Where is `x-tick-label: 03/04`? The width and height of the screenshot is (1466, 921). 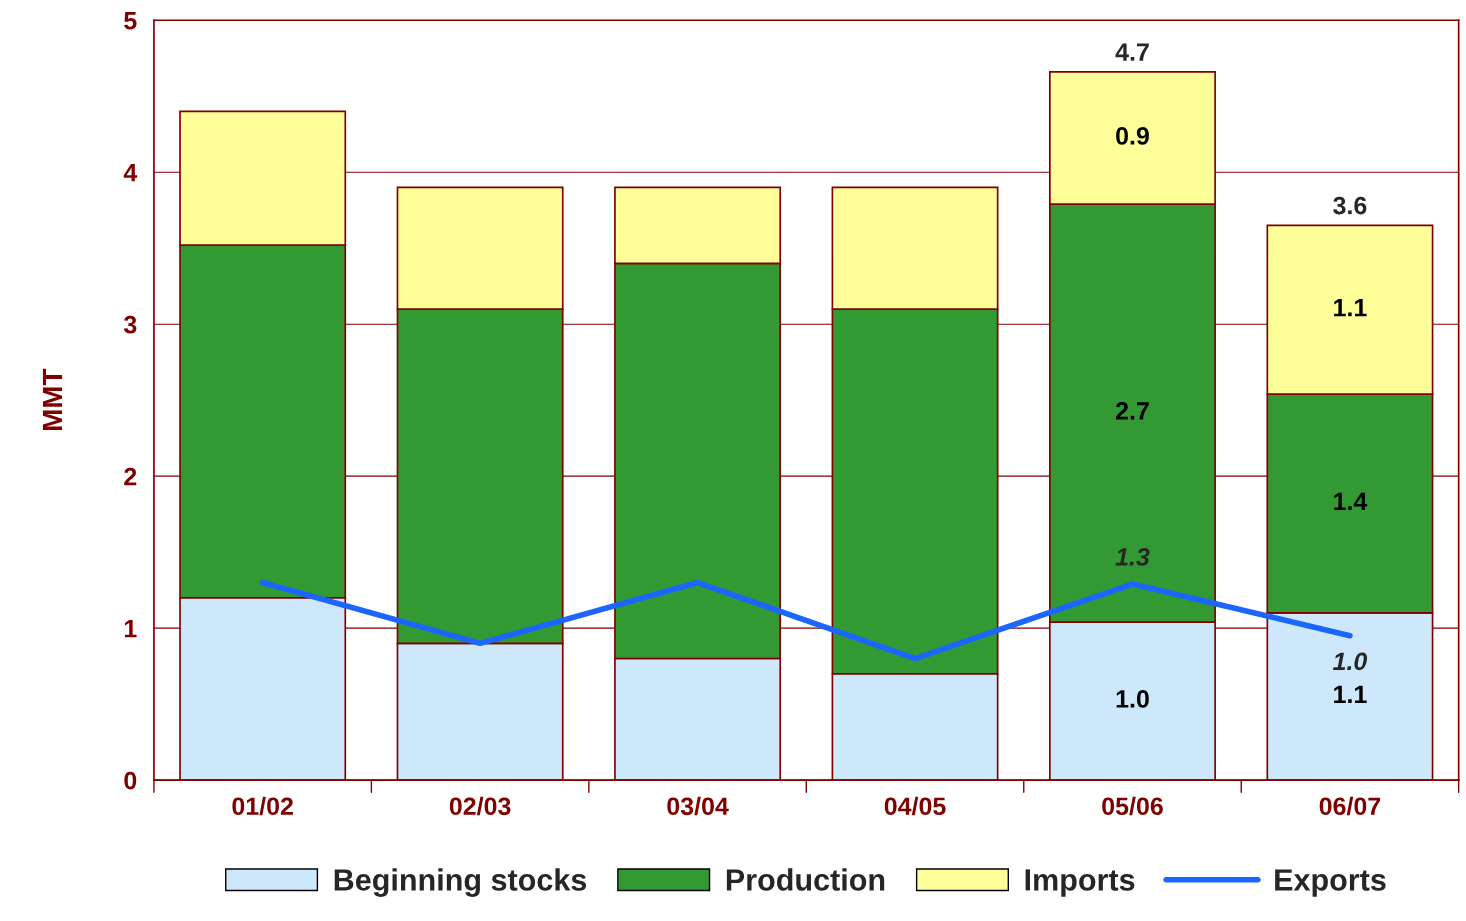 x-tick-label: 03/04 is located at coordinates (698, 806).